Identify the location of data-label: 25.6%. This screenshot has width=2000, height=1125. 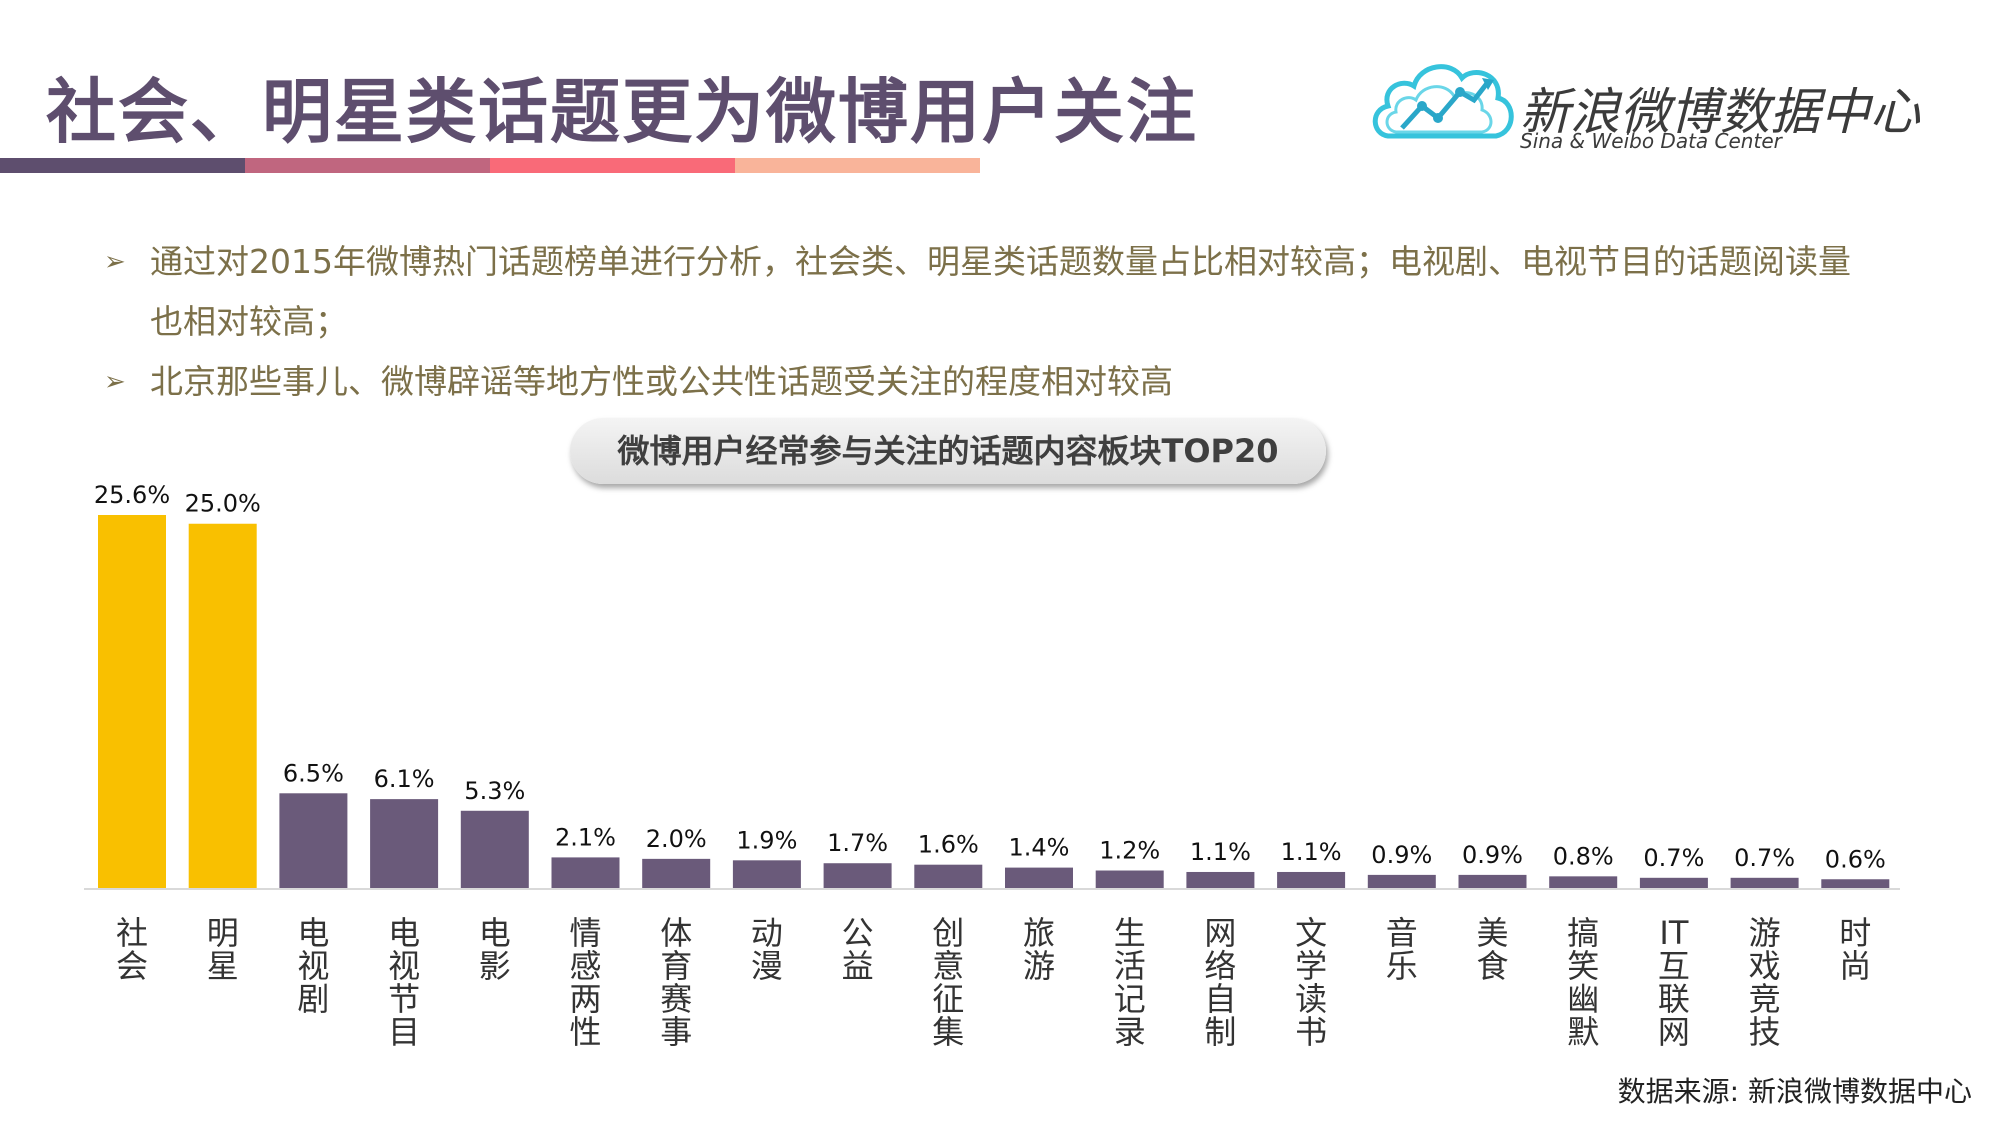
(132, 495).